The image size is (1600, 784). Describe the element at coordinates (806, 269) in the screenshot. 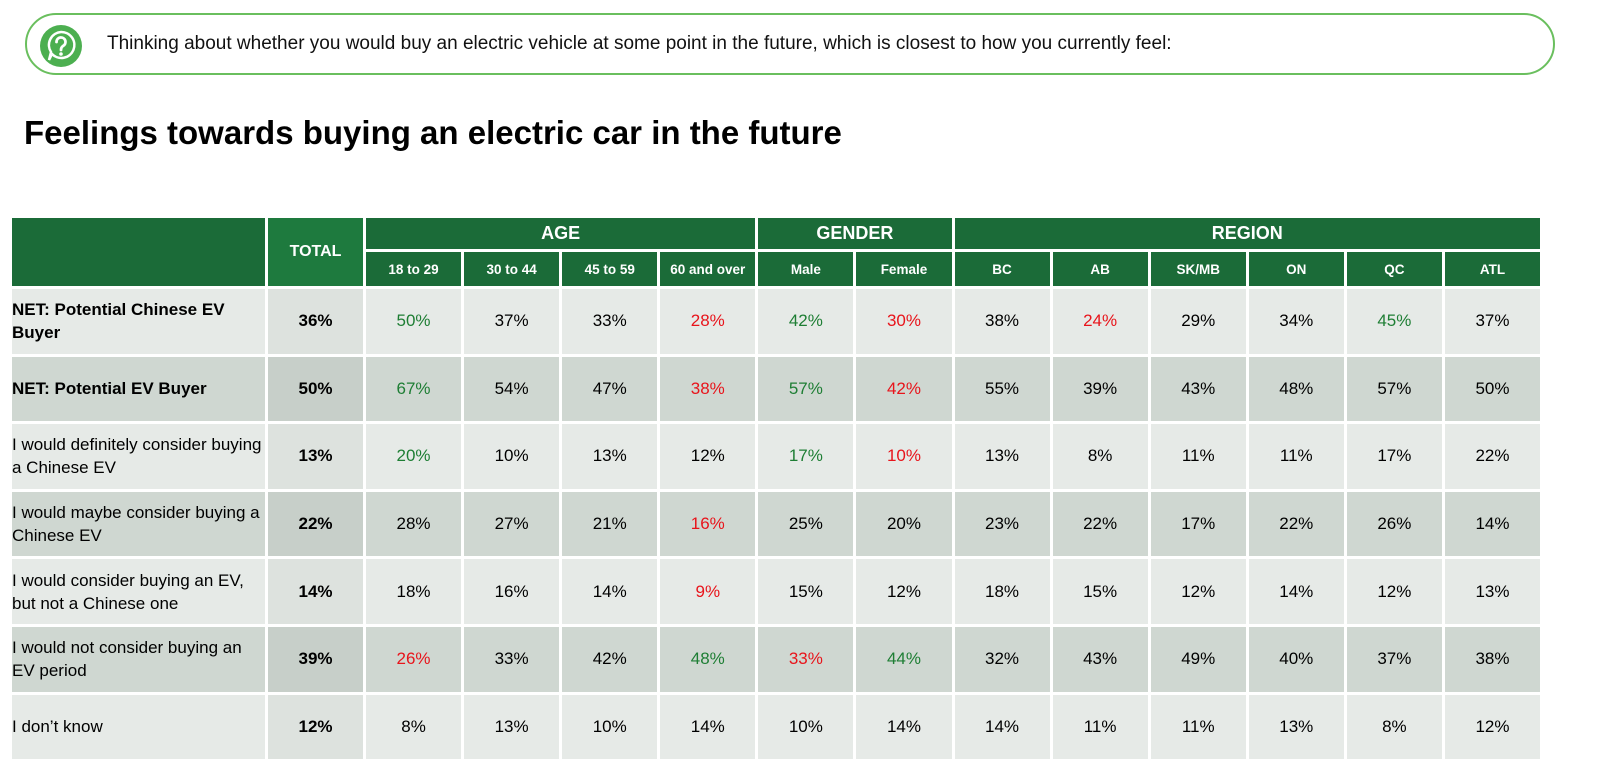

I see `column-header: Male` at that location.